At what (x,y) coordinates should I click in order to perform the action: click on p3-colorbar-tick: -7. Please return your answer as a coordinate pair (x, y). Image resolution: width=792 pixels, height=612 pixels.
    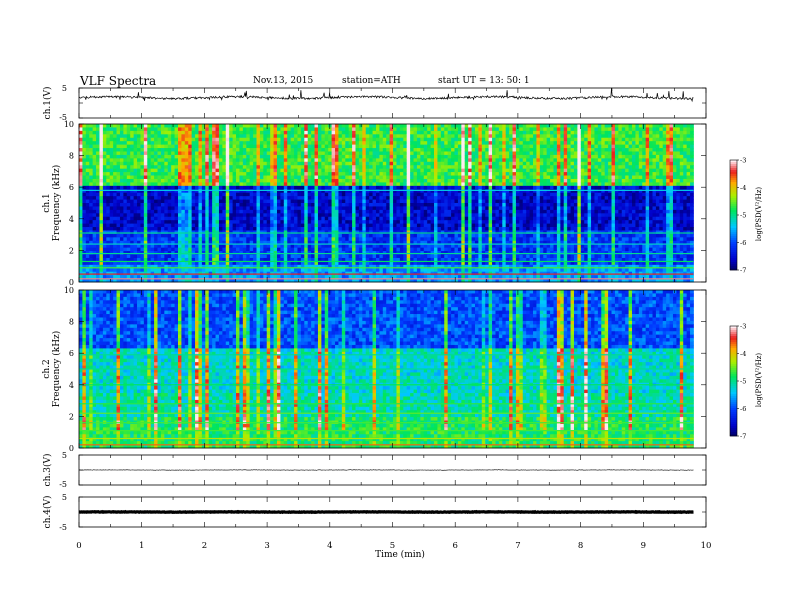
    Looking at the image, I should click on (743, 437).